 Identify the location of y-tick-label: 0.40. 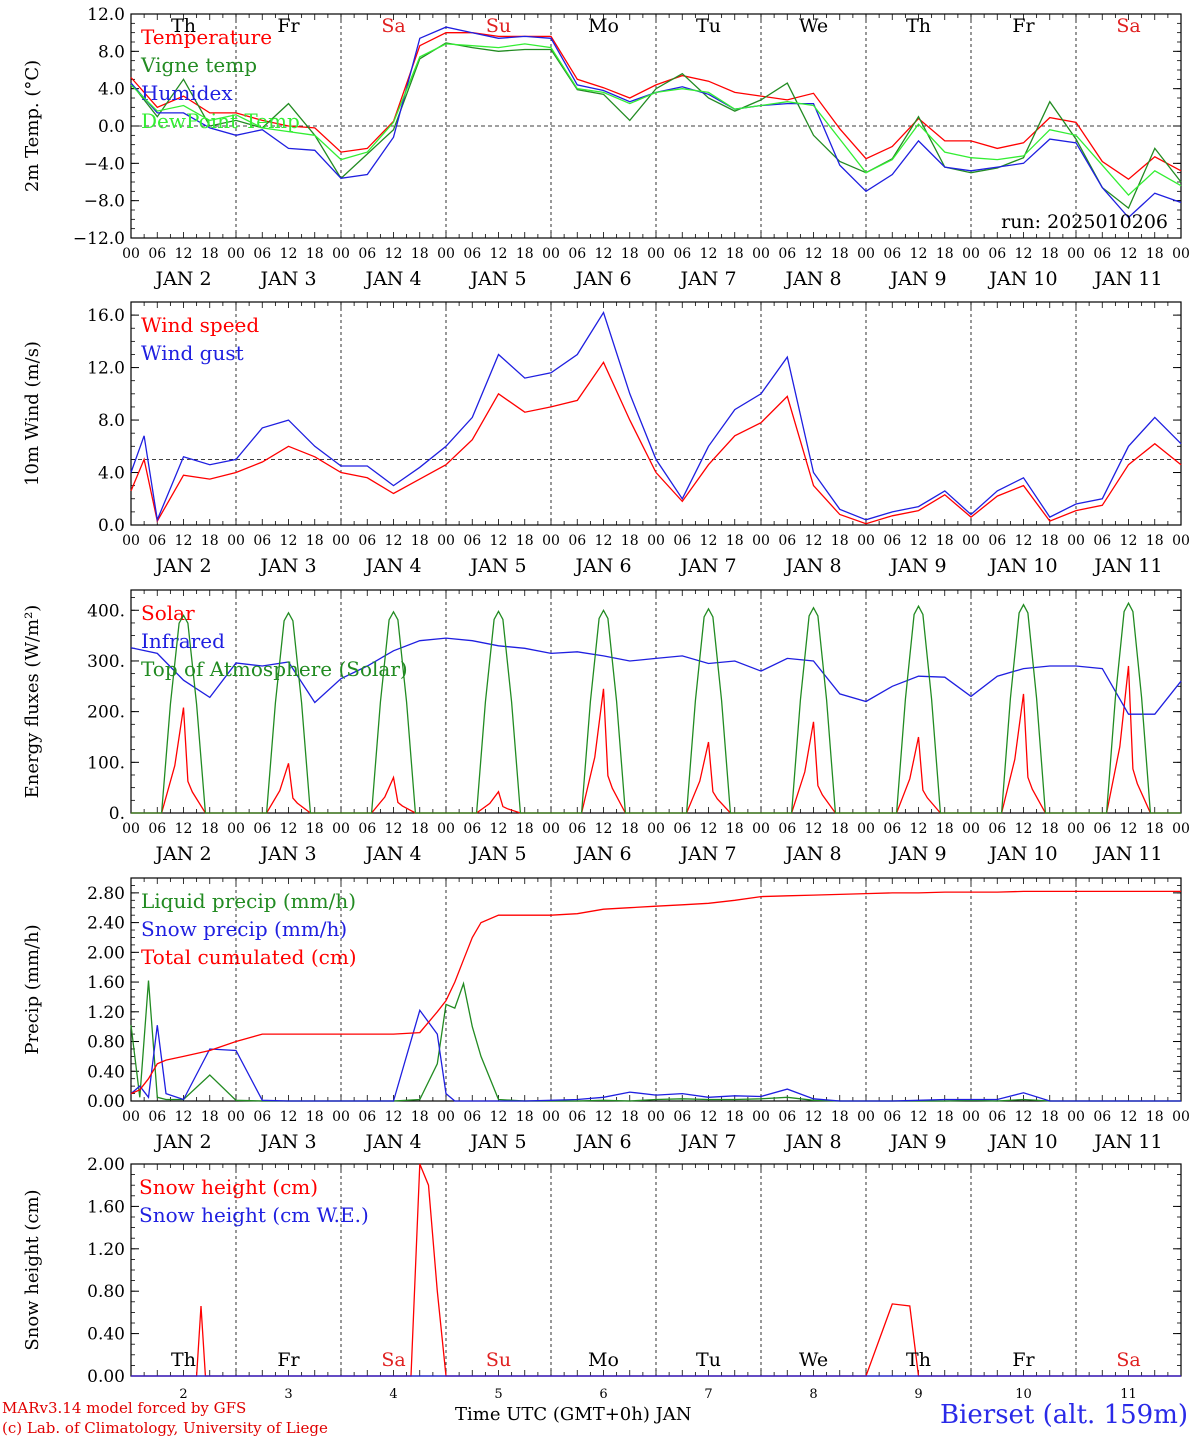
(106, 1335).